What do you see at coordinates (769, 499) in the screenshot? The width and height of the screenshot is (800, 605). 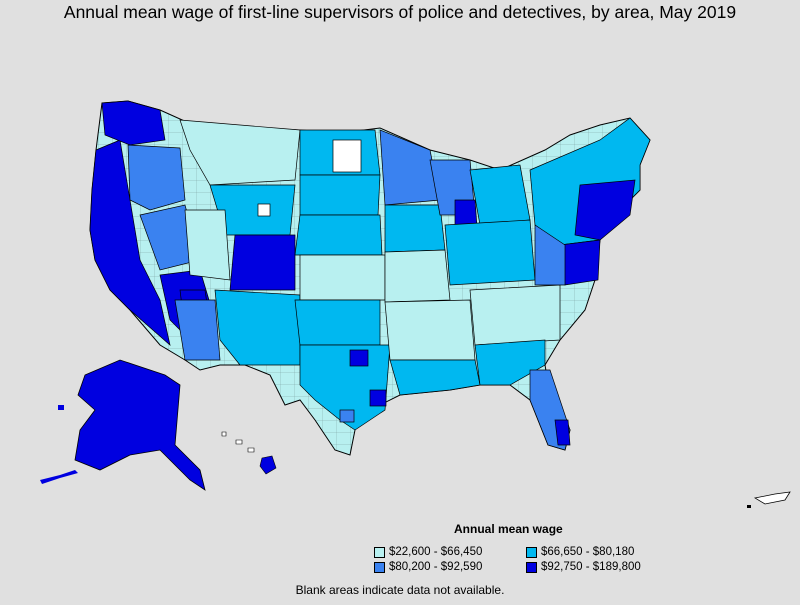 I see `territories-map` at bounding box center [769, 499].